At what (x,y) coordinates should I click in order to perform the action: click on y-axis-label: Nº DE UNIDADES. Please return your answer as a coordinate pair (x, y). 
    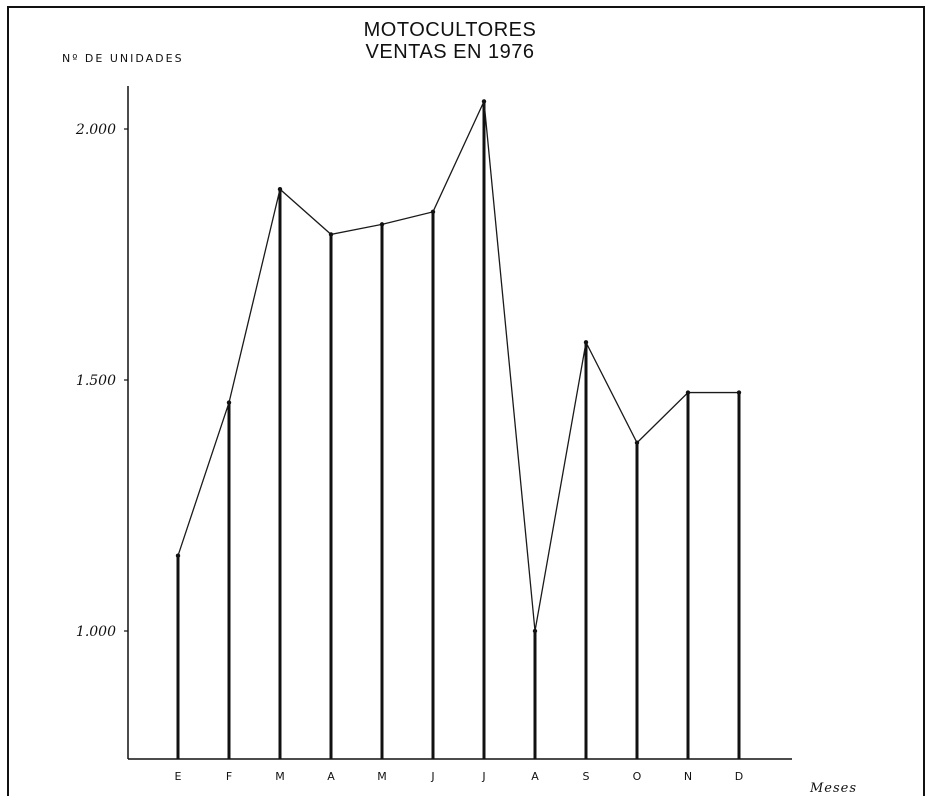
    Looking at the image, I should click on (123, 58).